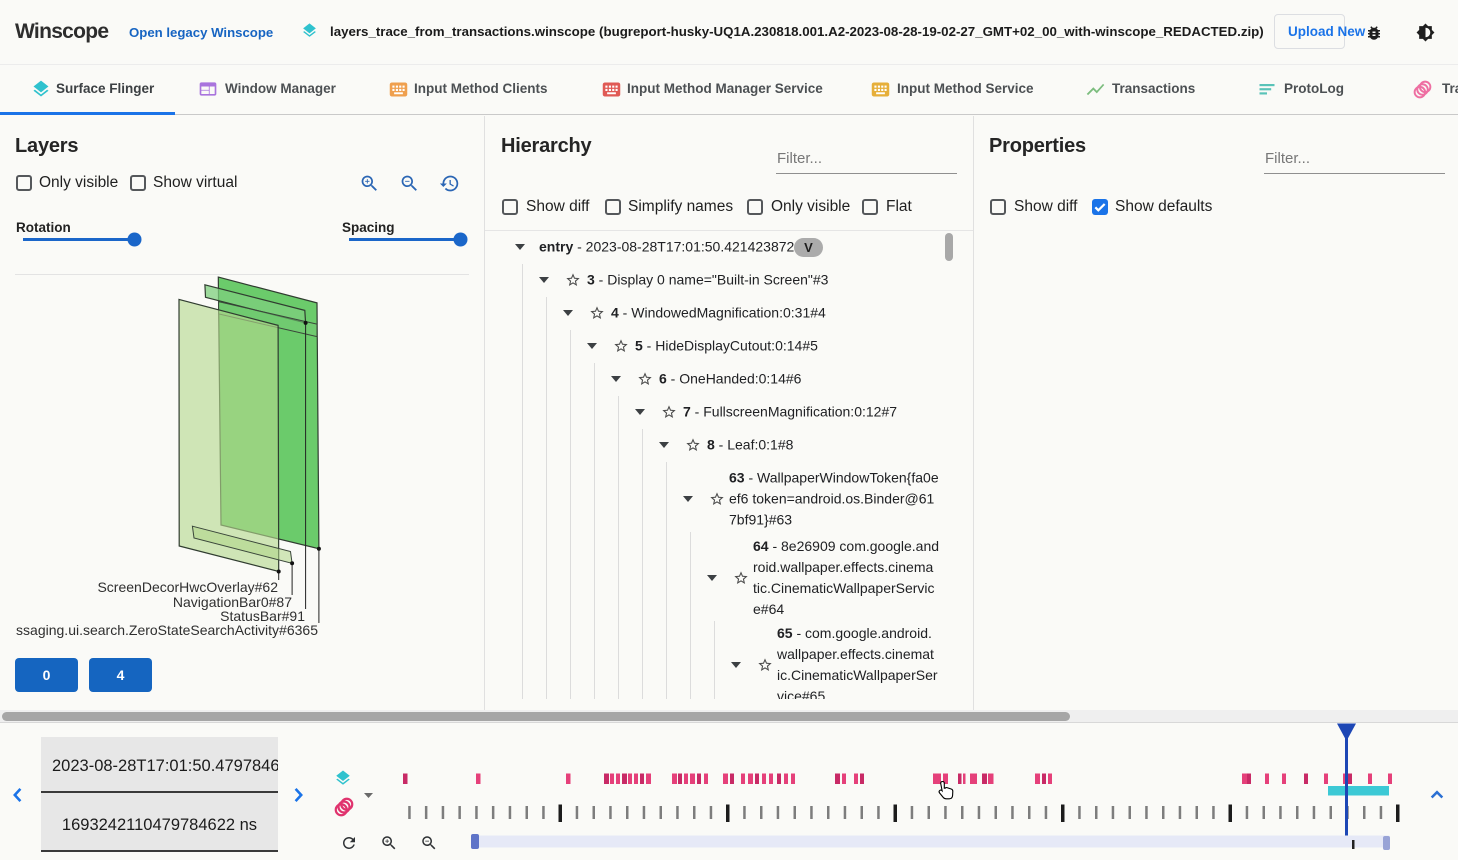 This screenshot has width=1458, height=860. What do you see at coordinates (187, 587) in the screenshot?
I see `svg-text: ScreenDecorHwcOverlay#62` at bounding box center [187, 587].